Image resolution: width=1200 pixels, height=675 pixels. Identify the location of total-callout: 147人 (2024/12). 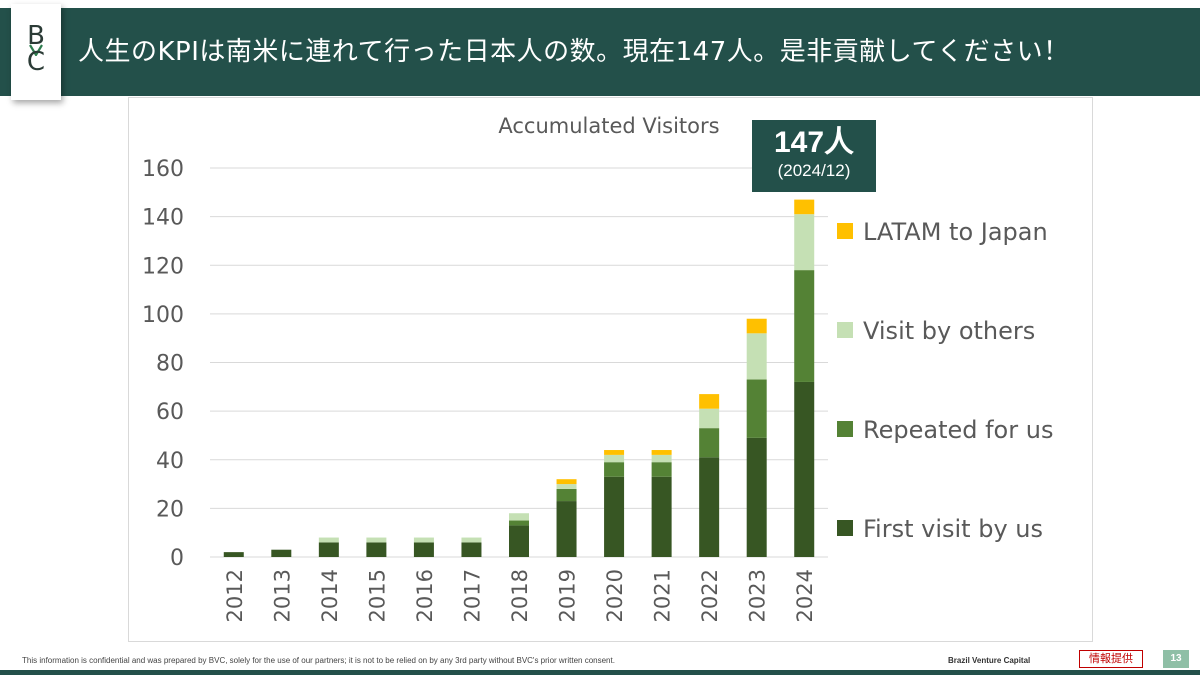
(814, 156).